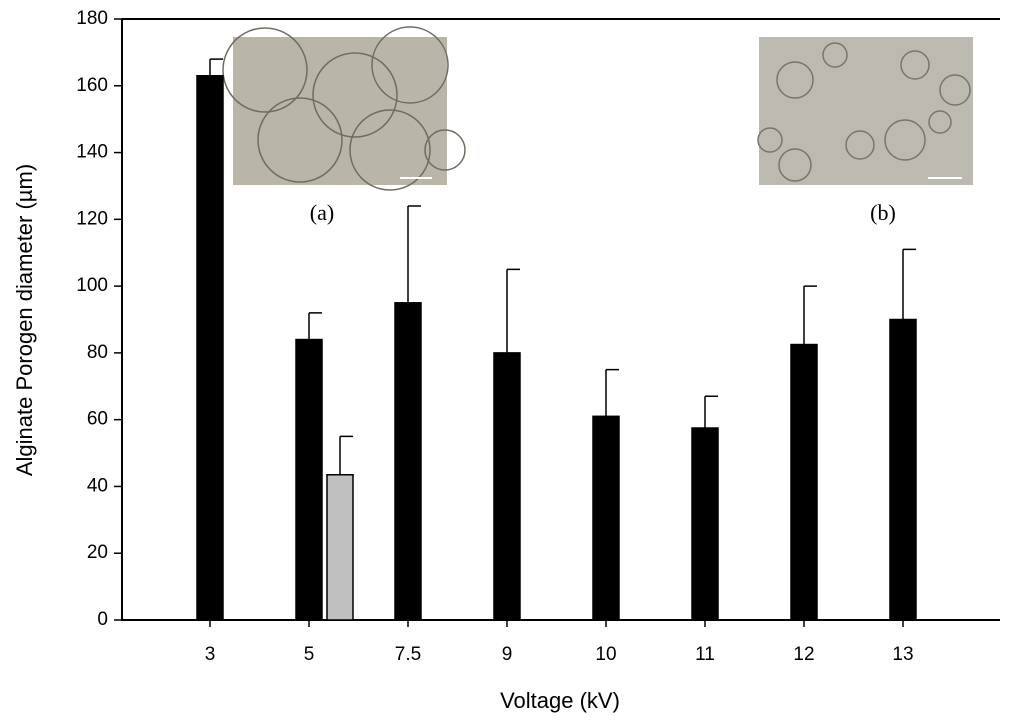 The width and height of the screenshot is (1012, 722). Describe the element at coordinates (322, 212) in the screenshot. I see `annotation: (a)` at that location.